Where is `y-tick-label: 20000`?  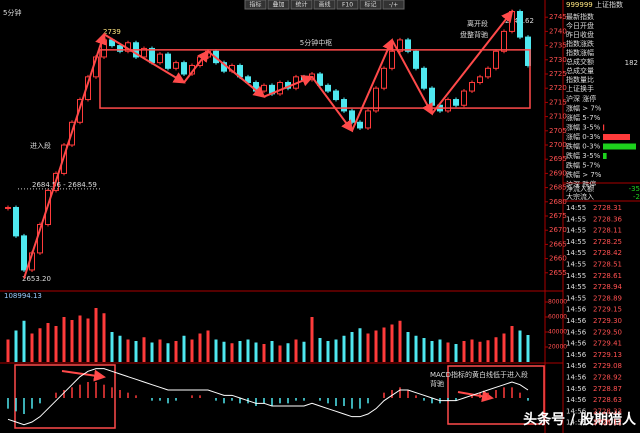 y-tick-label: 20000 is located at coordinates (557, 347).